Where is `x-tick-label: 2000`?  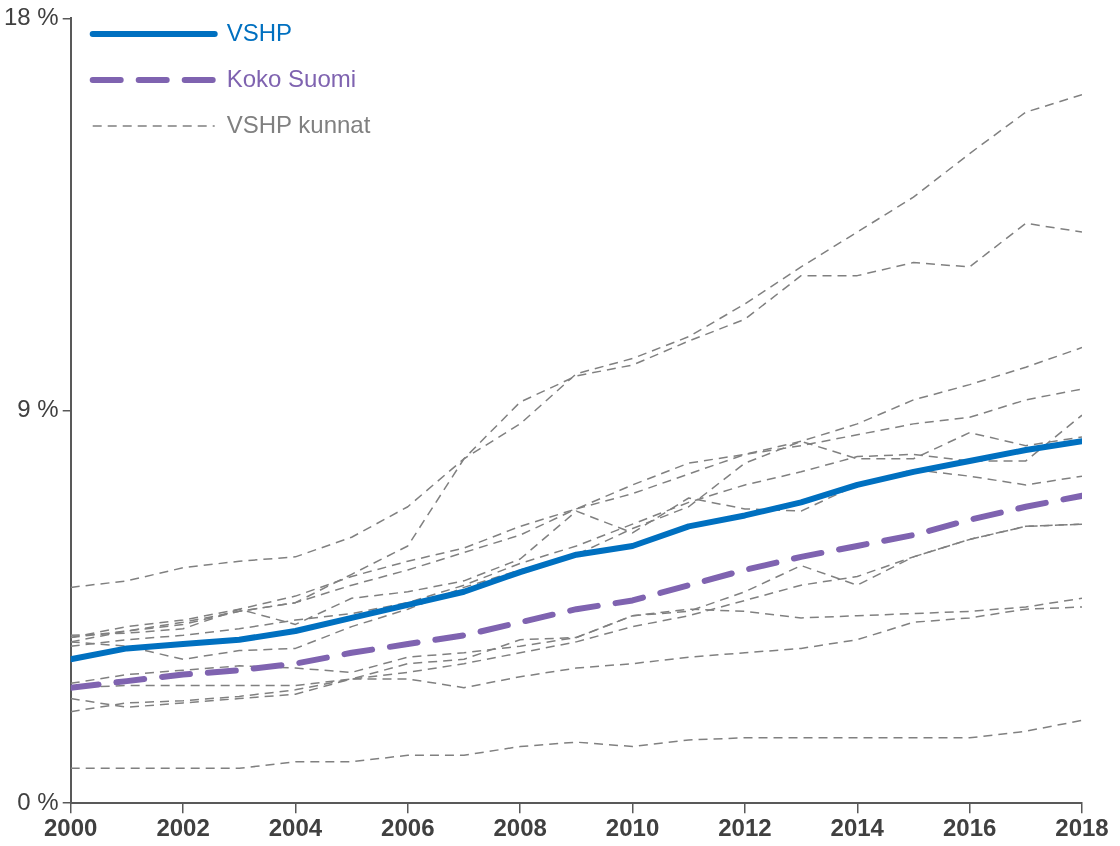 x-tick-label: 2000 is located at coordinates (71, 828).